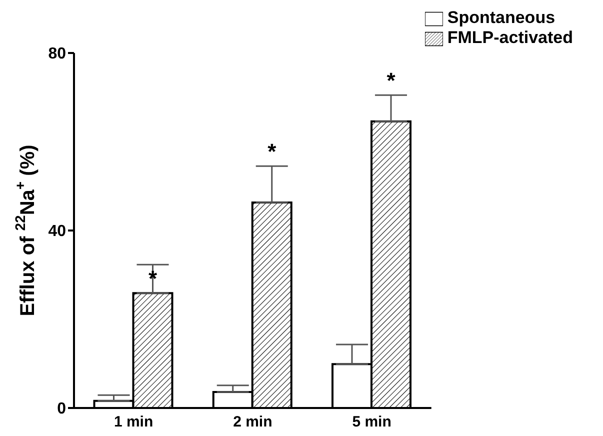  Describe the element at coordinates (252, 422) in the screenshot. I see `x-tick-label: 2 min` at that location.